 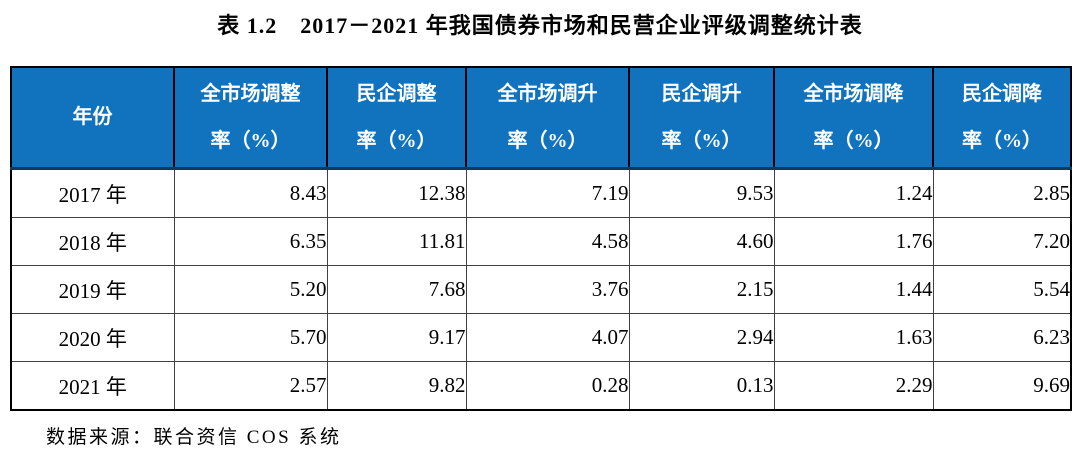 I want to click on value-cell: 5.20, so click(x=250, y=289).